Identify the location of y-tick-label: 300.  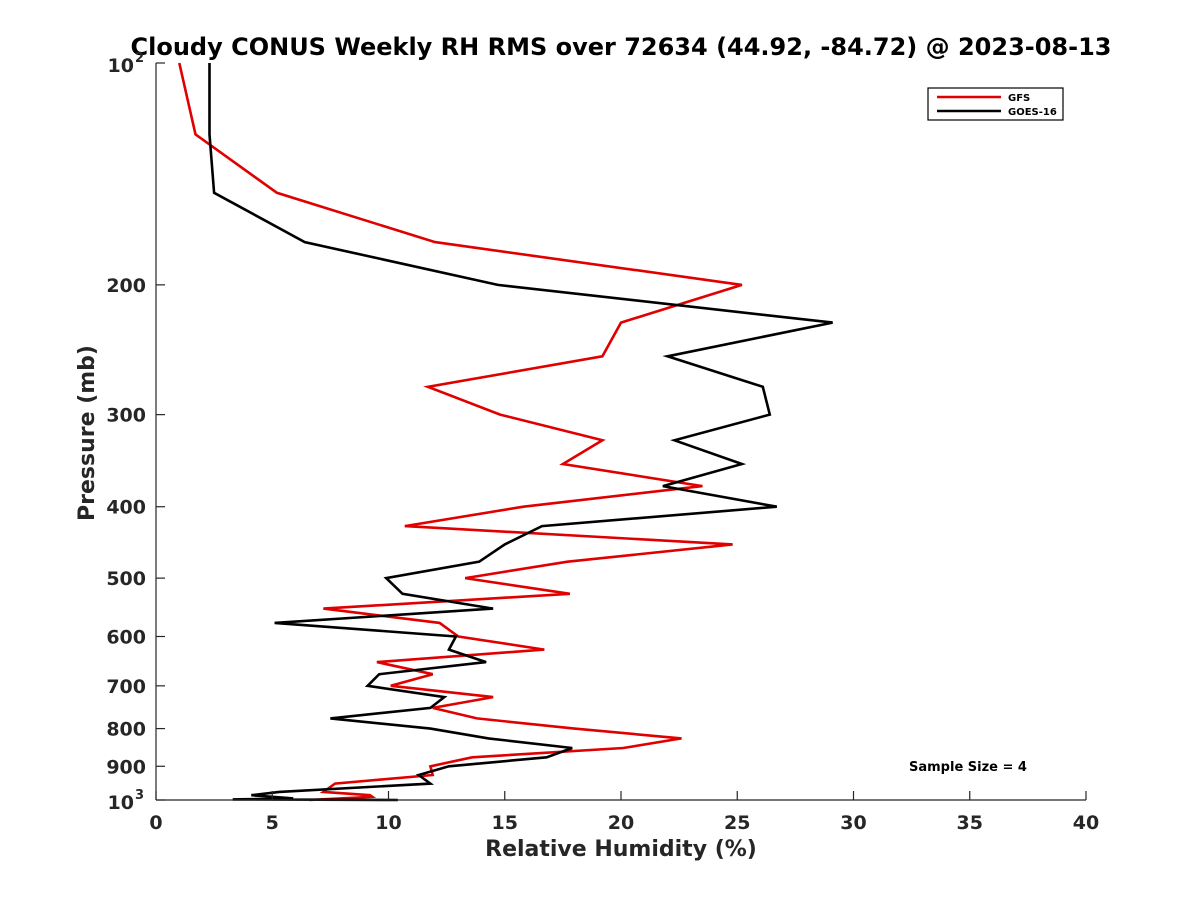
(126, 416).